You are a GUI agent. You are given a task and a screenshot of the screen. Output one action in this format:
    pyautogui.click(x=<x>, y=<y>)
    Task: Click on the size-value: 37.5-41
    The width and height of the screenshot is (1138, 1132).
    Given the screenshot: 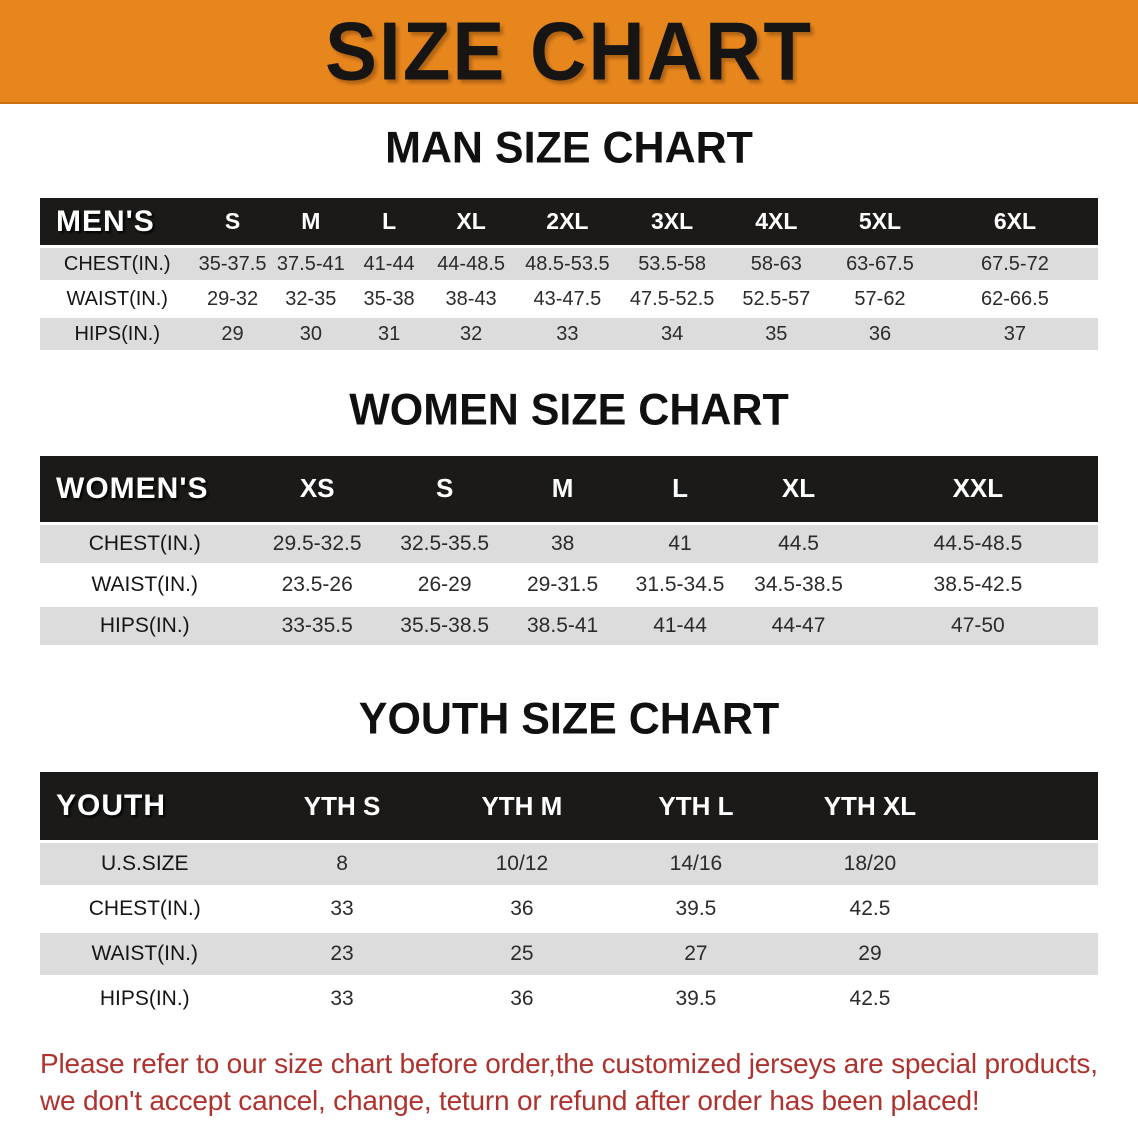 What is the action you would take?
    pyautogui.click(x=311, y=263)
    